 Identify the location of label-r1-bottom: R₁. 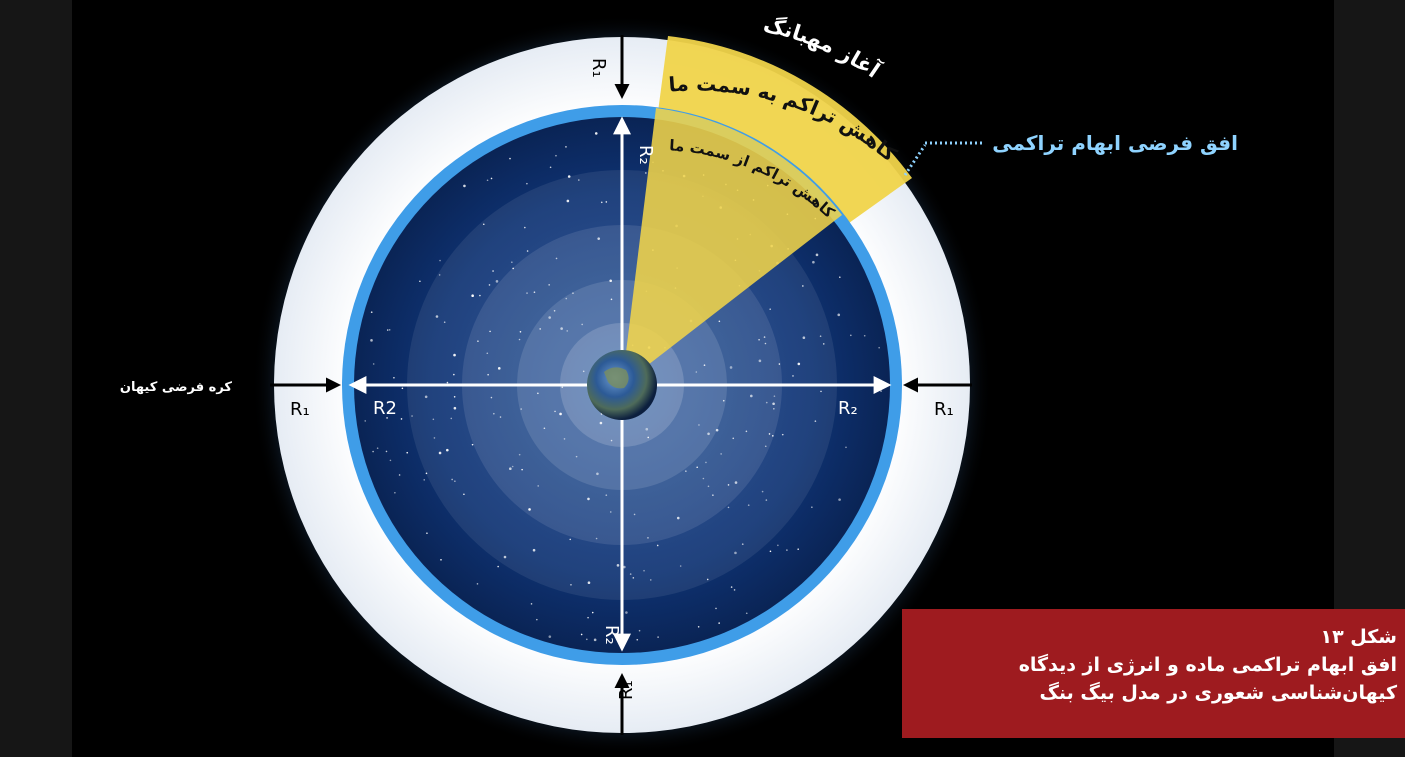
(626, 690).